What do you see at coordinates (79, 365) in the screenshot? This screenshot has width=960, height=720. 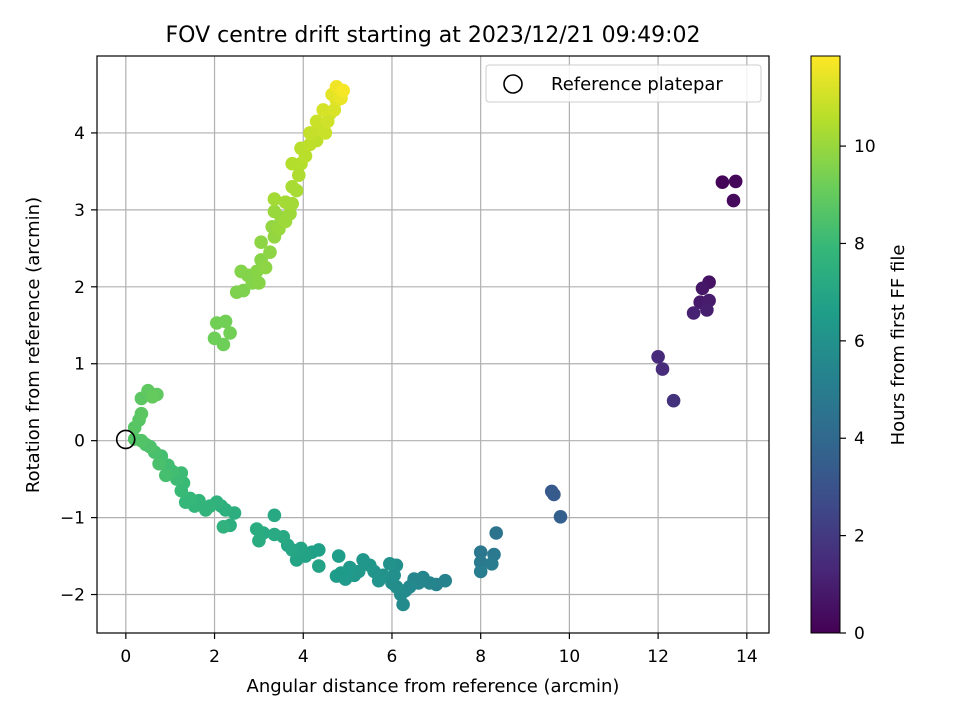 I see `y-tick-label: 1` at bounding box center [79, 365].